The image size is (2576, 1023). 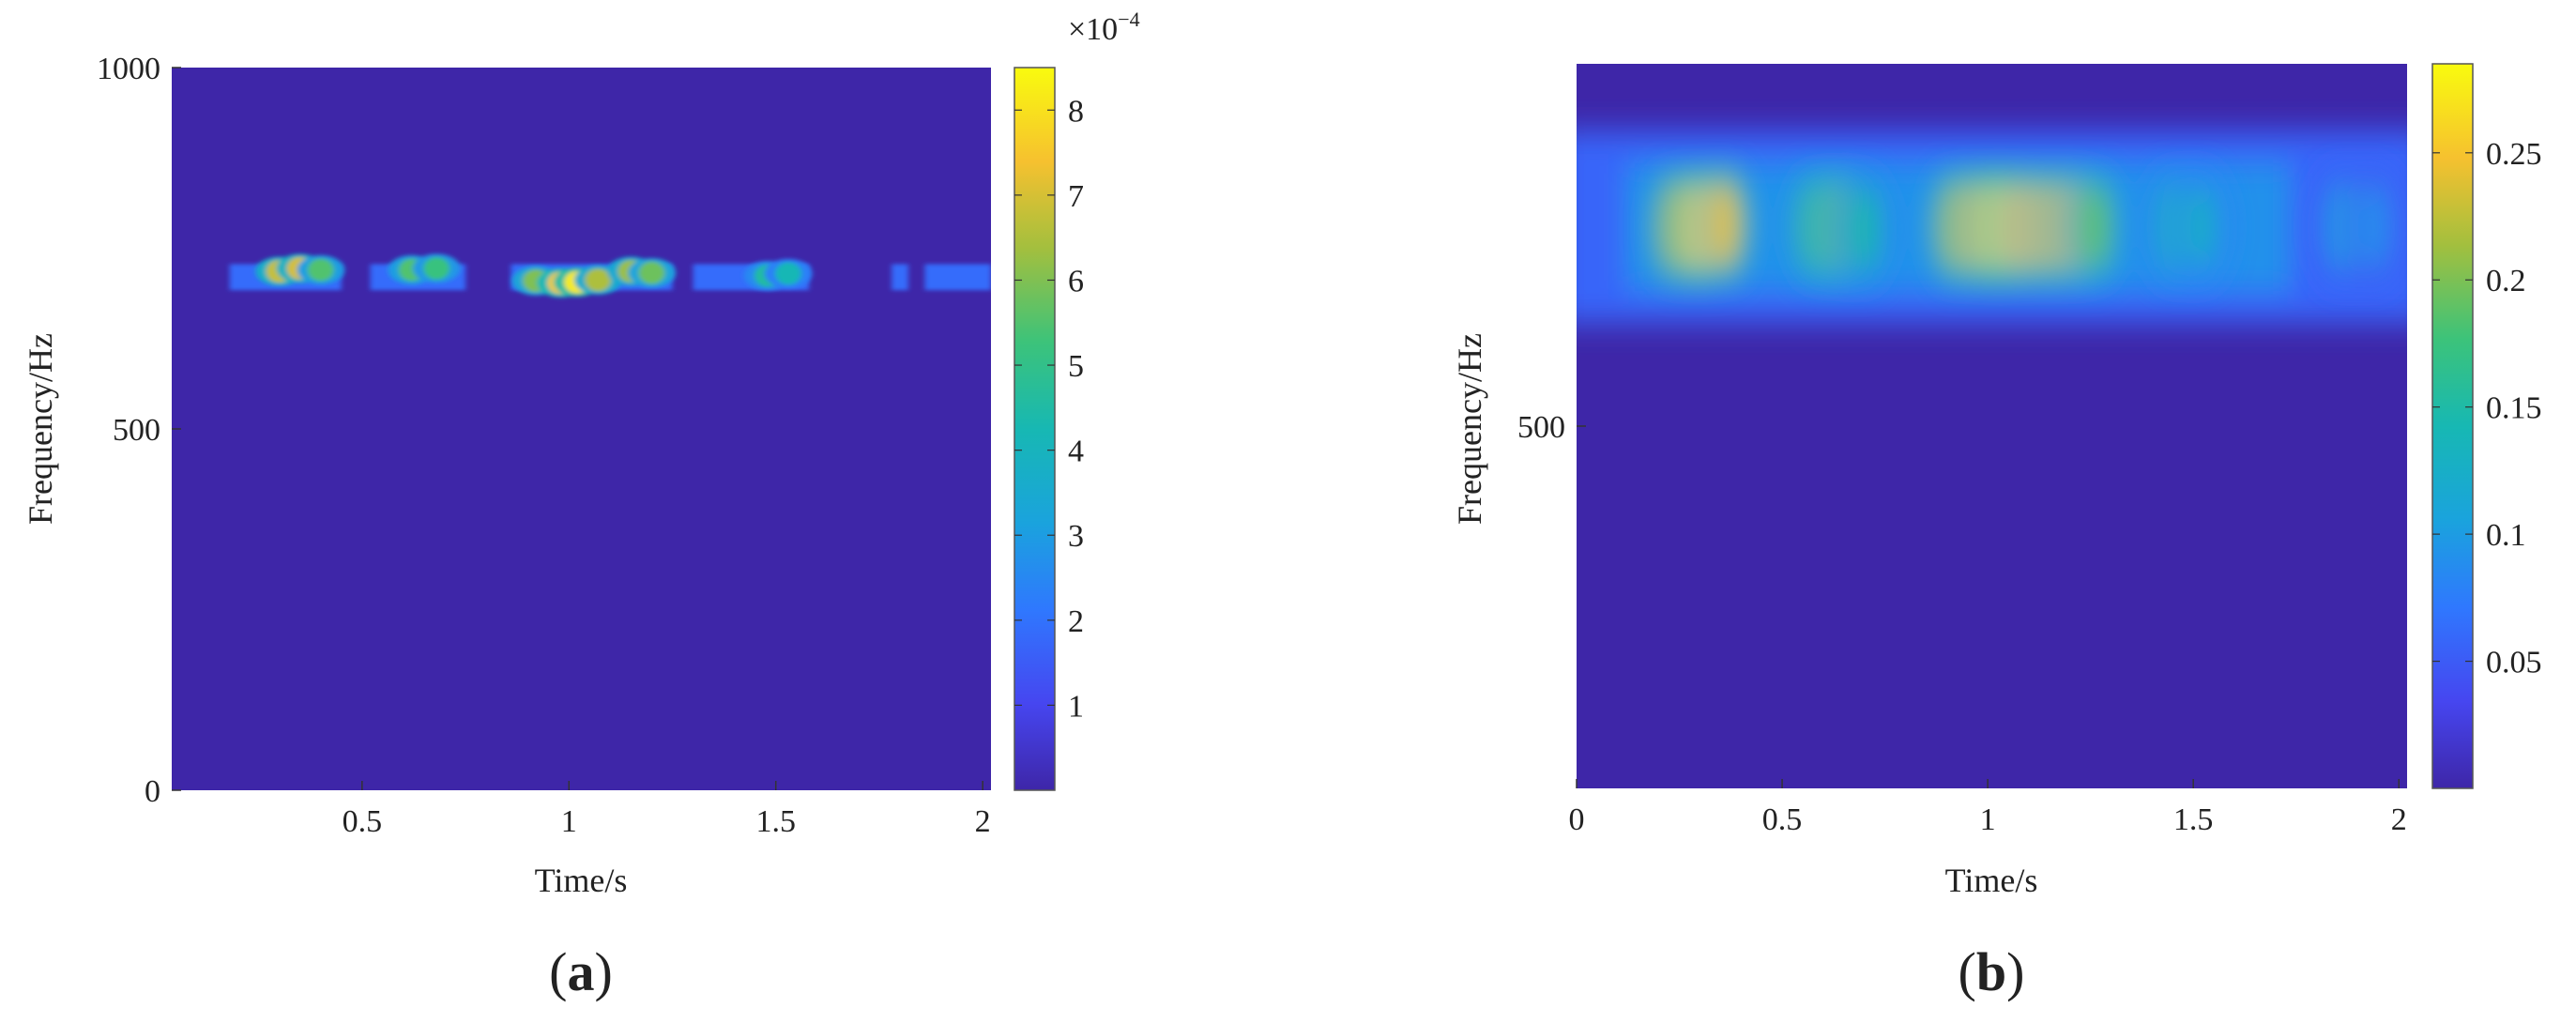 What do you see at coordinates (1076, 366) in the screenshot?
I see `colorbar-tick-label: 5` at bounding box center [1076, 366].